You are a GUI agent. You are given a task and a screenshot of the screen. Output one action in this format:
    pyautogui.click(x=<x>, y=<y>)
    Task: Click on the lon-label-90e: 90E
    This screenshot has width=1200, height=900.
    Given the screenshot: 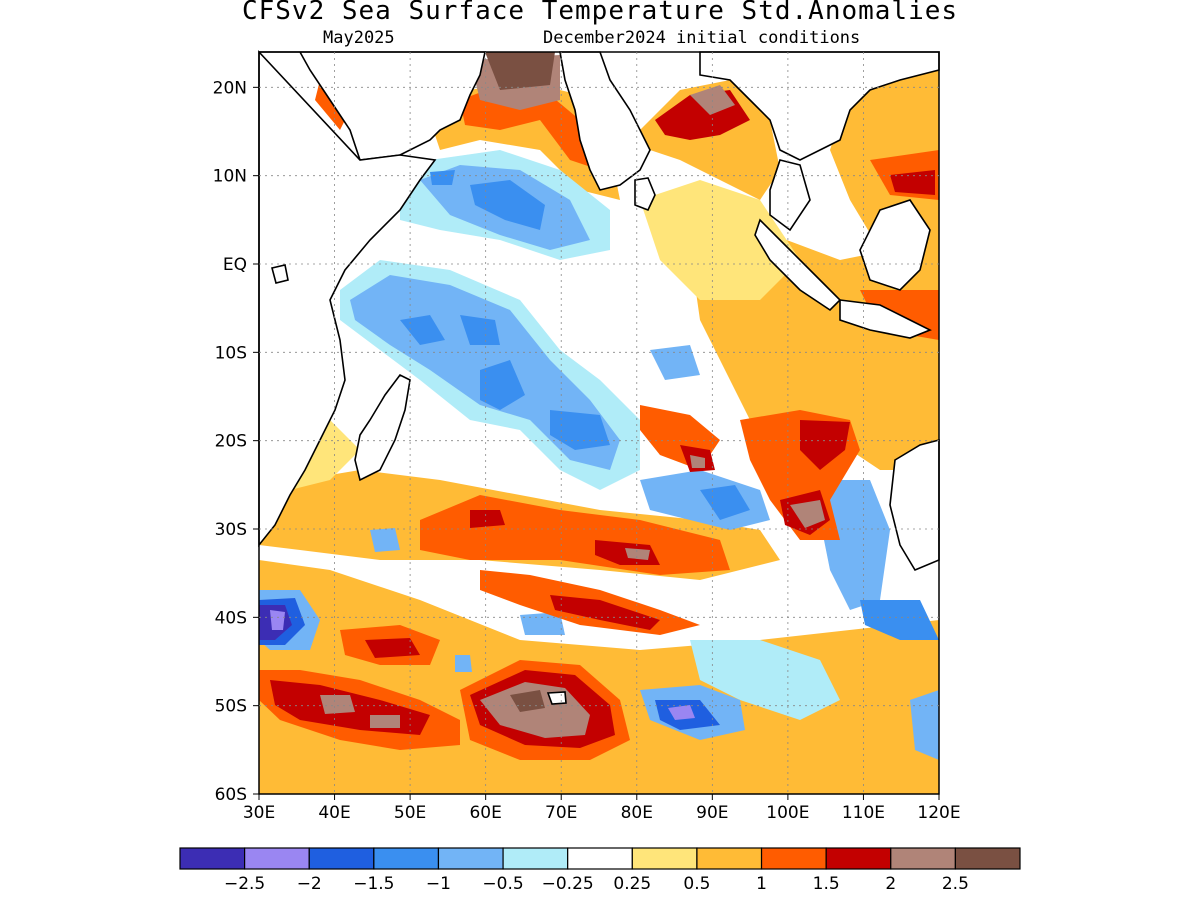 What is the action you would take?
    pyautogui.click(x=712, y=813)
    